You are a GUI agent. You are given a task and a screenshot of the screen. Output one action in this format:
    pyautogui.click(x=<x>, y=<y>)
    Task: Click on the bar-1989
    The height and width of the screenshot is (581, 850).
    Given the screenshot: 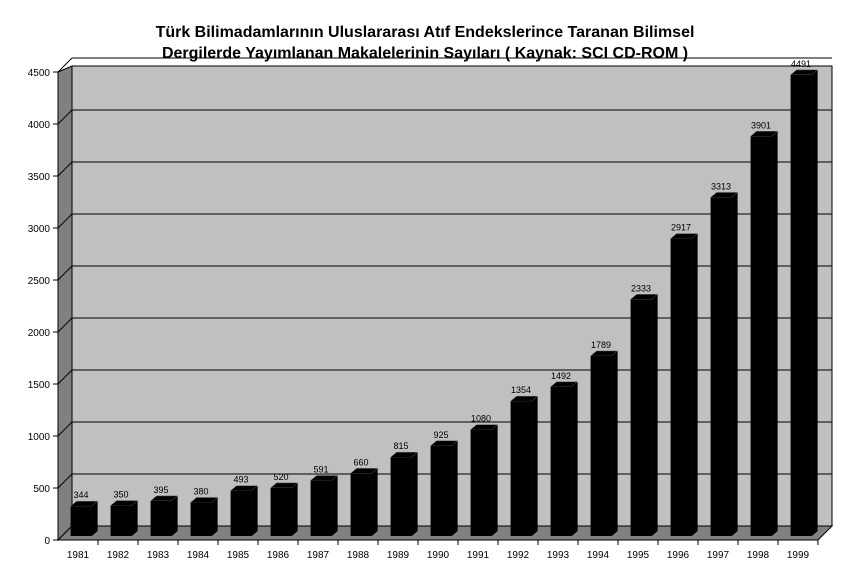 What is the action you would take?
    pyautogui.click(x=404, y=494)
    